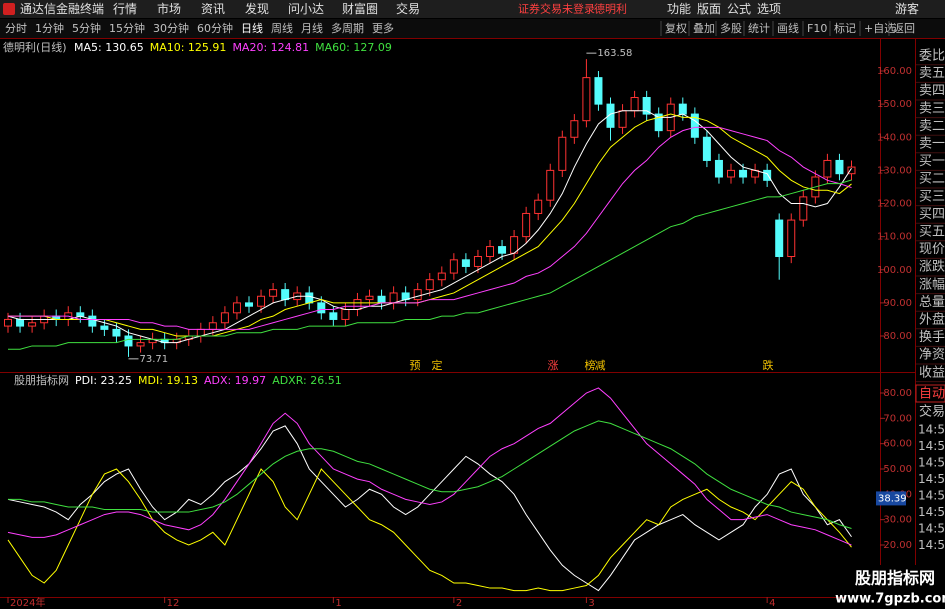  I want to click on panel-label: 现价, so click(932, 249).